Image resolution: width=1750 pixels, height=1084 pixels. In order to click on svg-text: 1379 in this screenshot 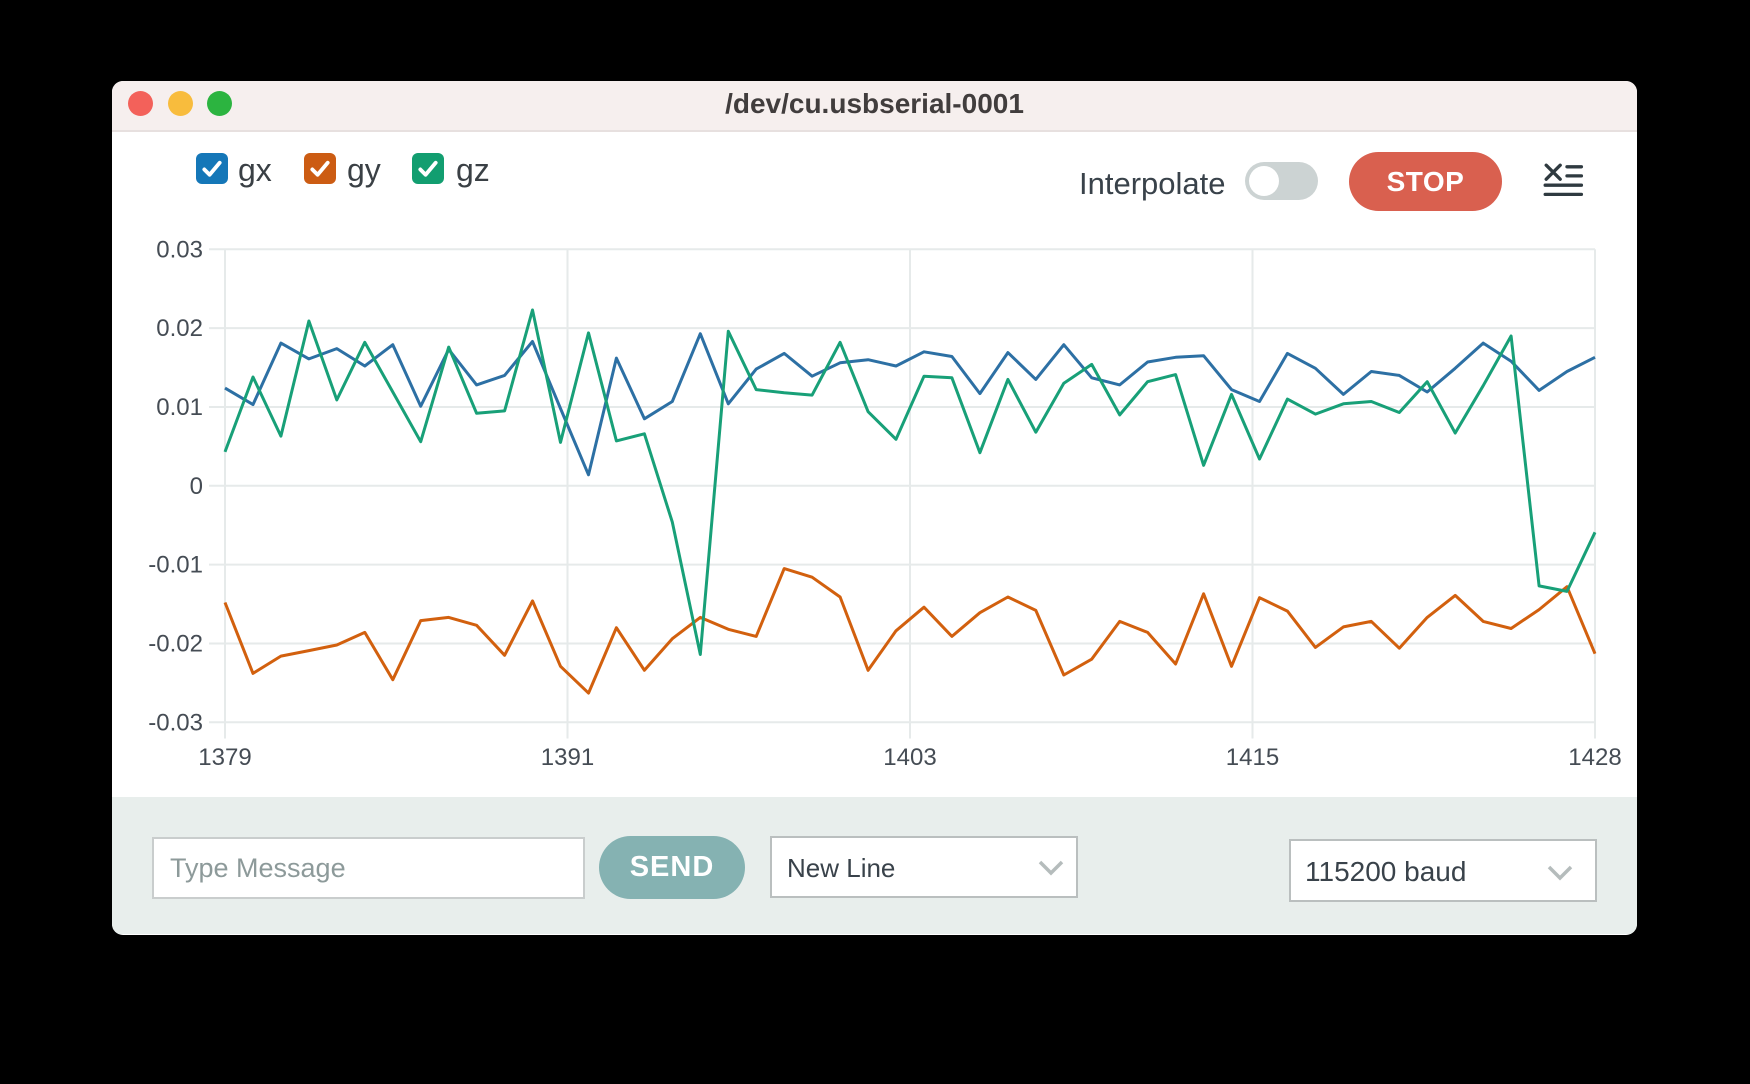, I will do `click(224, 757)`.